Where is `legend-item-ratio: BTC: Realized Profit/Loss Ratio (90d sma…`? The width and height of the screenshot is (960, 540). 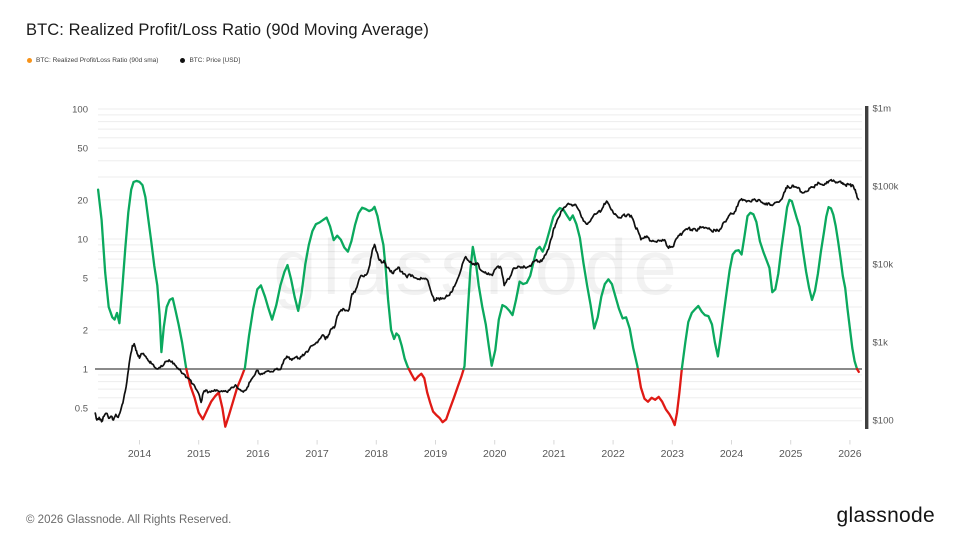
legend-item-ratio: BTC: Realized Profit/Loss Ratio (90d sma… is located at coordinates (92, 60).